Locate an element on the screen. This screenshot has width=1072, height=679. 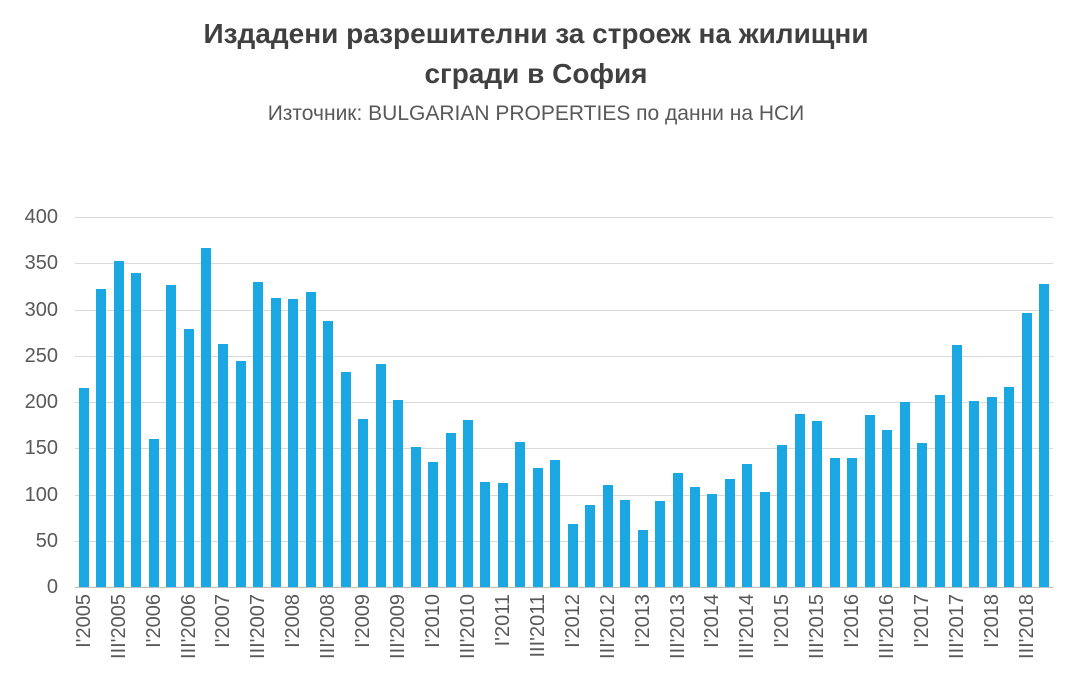
x-axis-label: III'2016 is located at coordinates (887, 626).